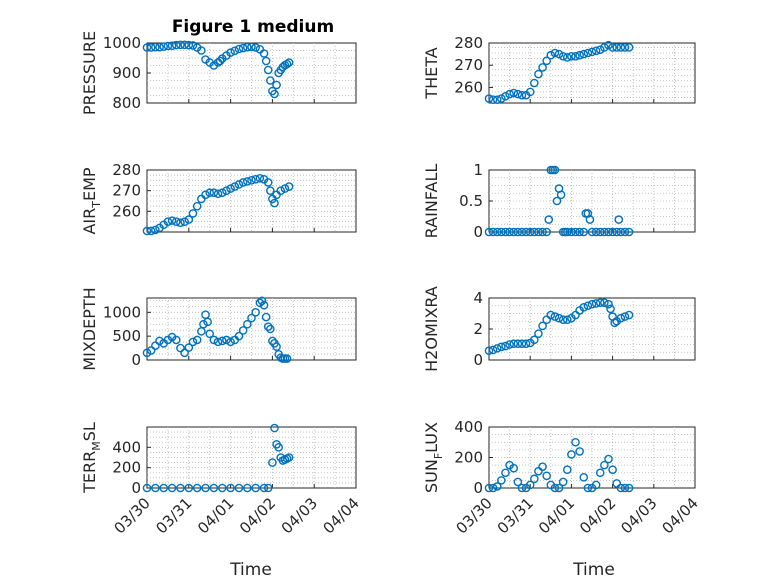 The image size is (778, 583). Describe the element at coordinates (126, 73) in the screenshot. I see `y-tick-label: 900` at that location.